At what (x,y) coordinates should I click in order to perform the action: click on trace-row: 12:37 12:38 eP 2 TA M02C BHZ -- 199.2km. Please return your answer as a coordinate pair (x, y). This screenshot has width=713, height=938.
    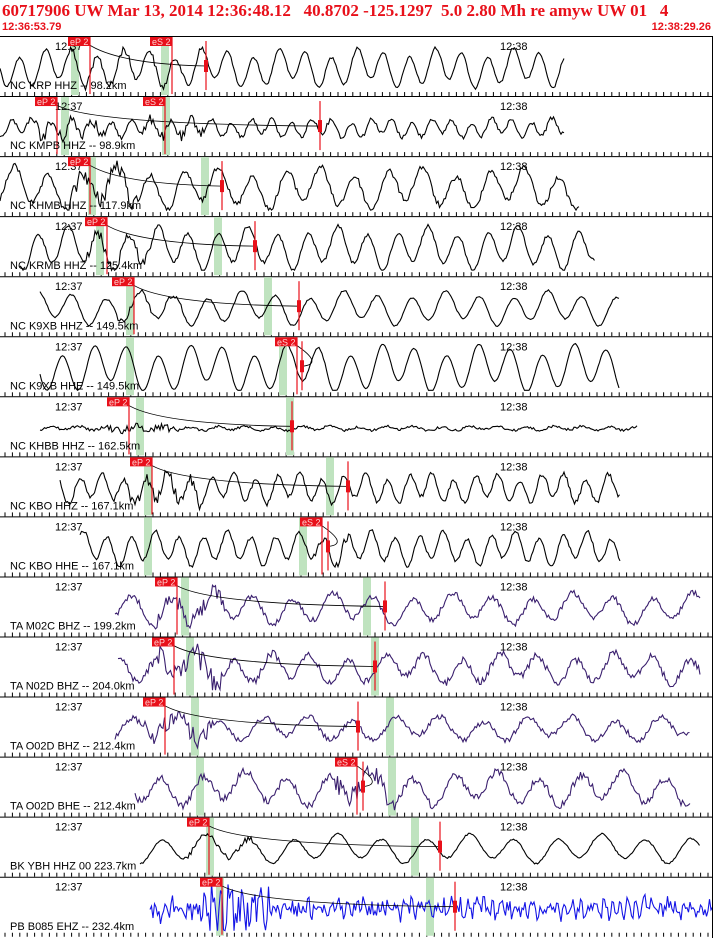
    Looking at the image, I should click on (356, 606).